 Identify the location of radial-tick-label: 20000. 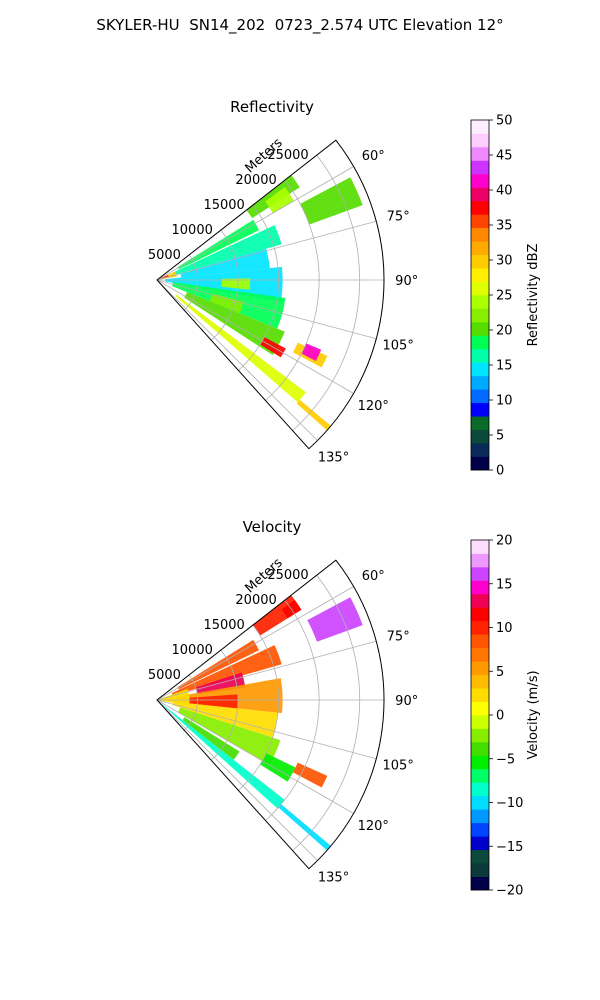
(255, 600).